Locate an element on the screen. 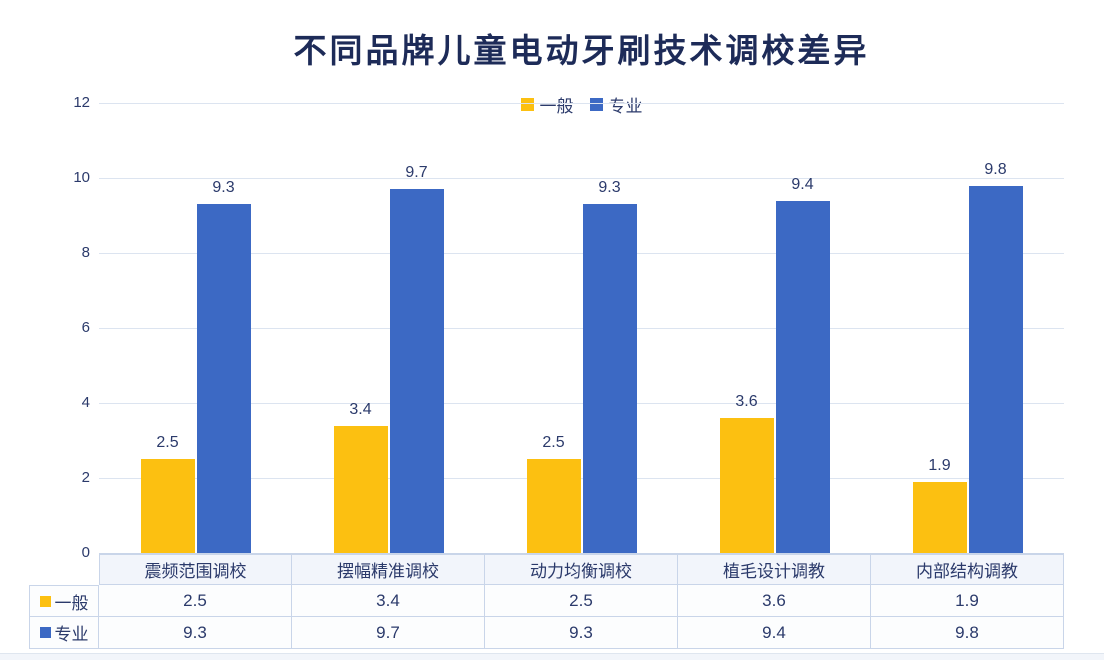 The width and height of the screenshot is (1104, 660). y-tick-label-10: 10 is located at coordinates (81, 177).